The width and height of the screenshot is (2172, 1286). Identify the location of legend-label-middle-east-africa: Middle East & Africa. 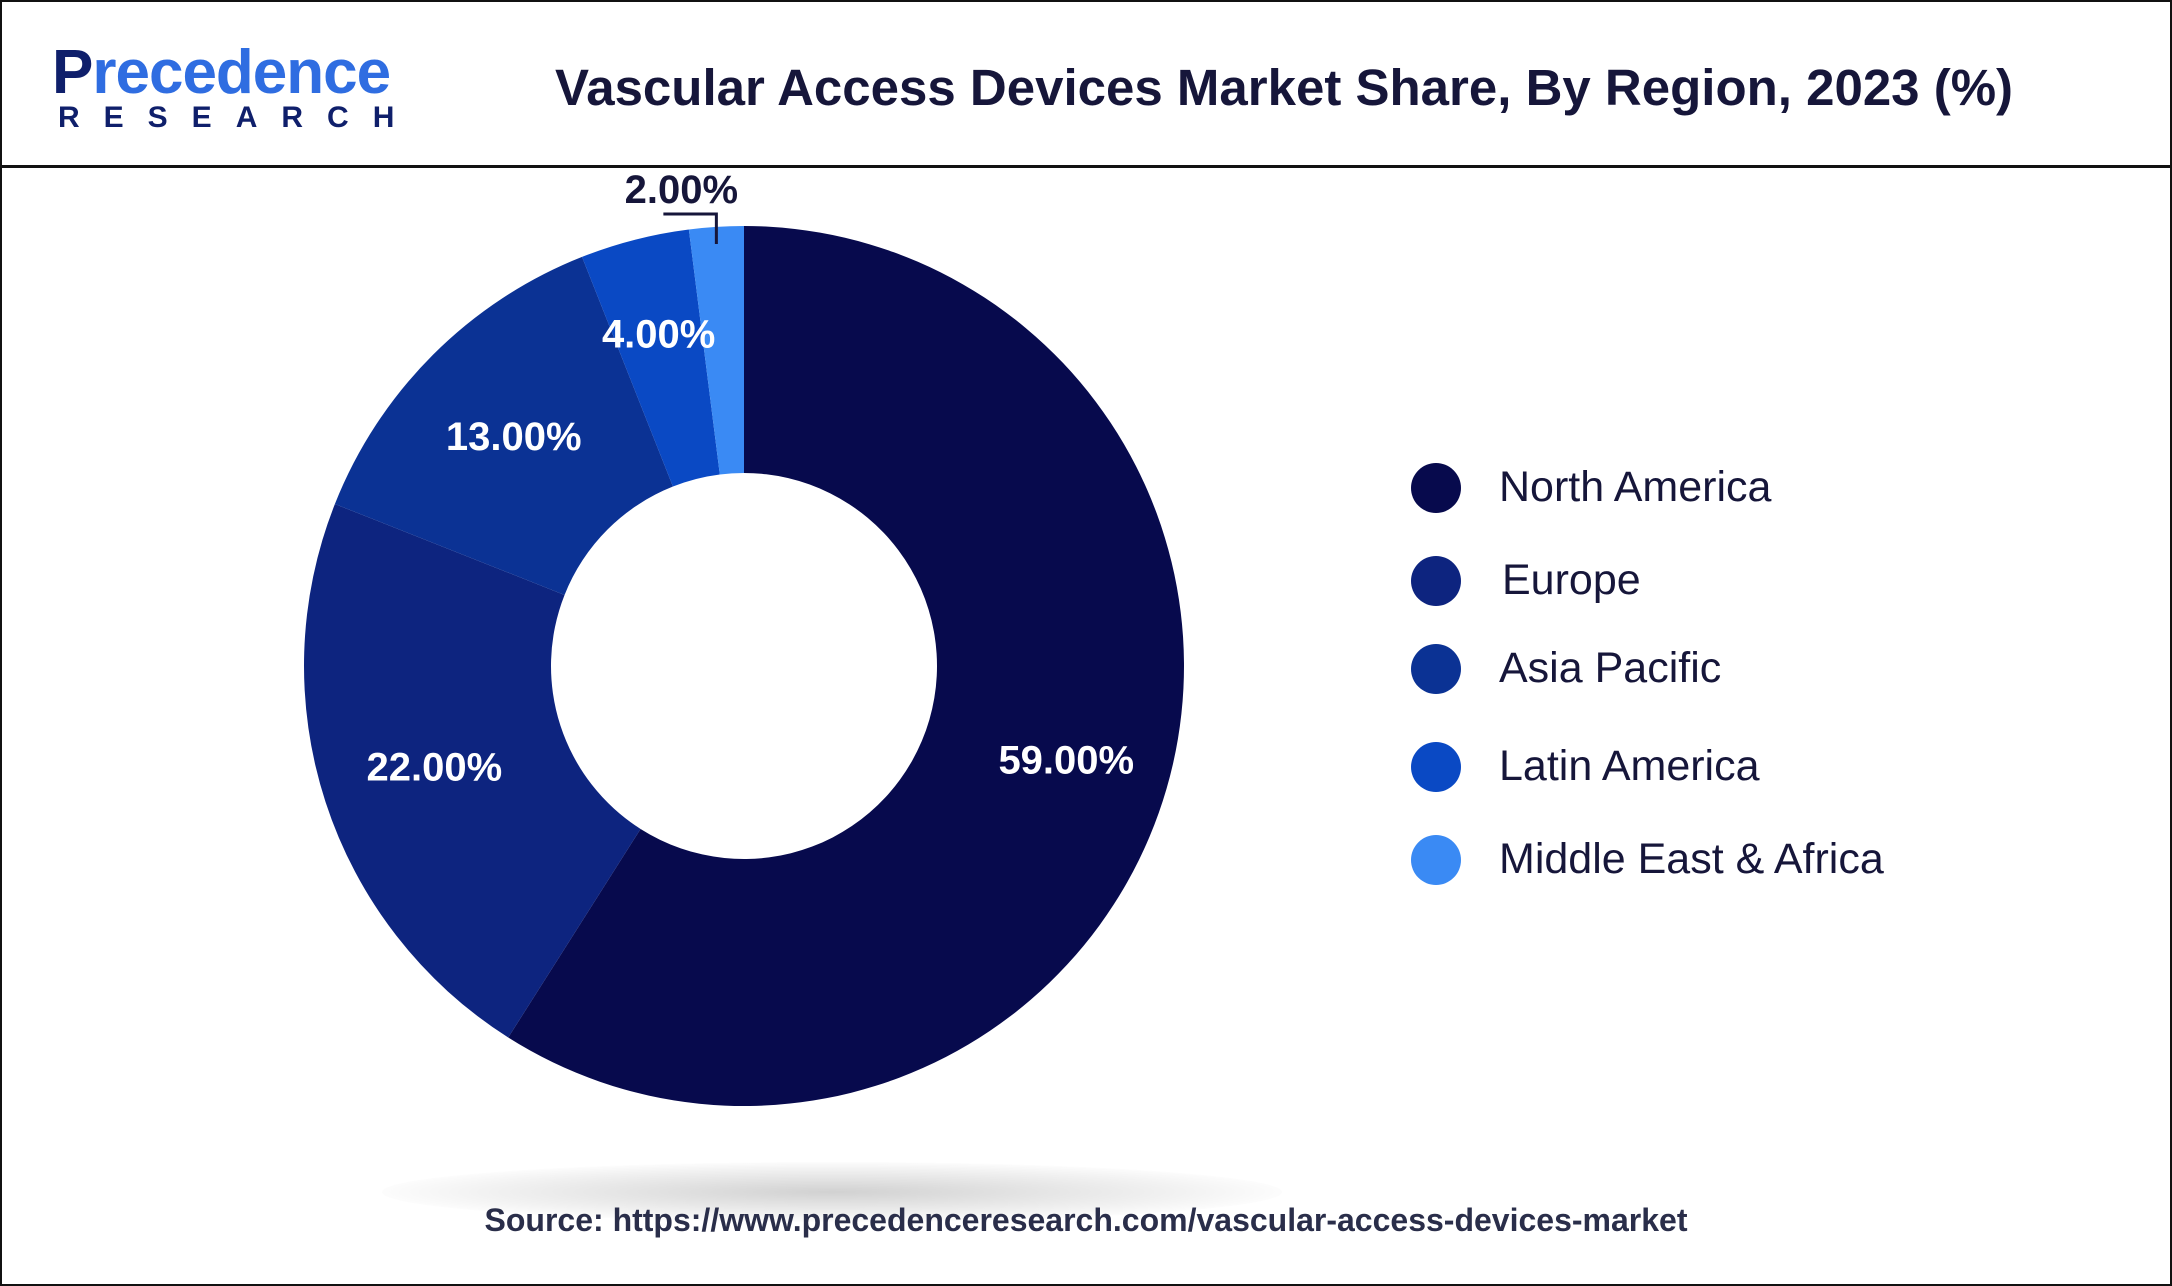
(1691, 859).